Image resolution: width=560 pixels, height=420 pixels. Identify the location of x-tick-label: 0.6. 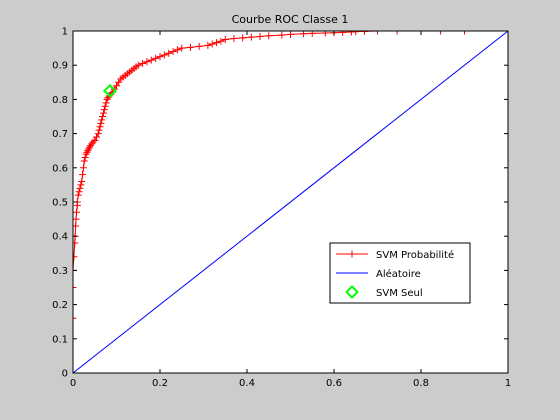
(334, 383).